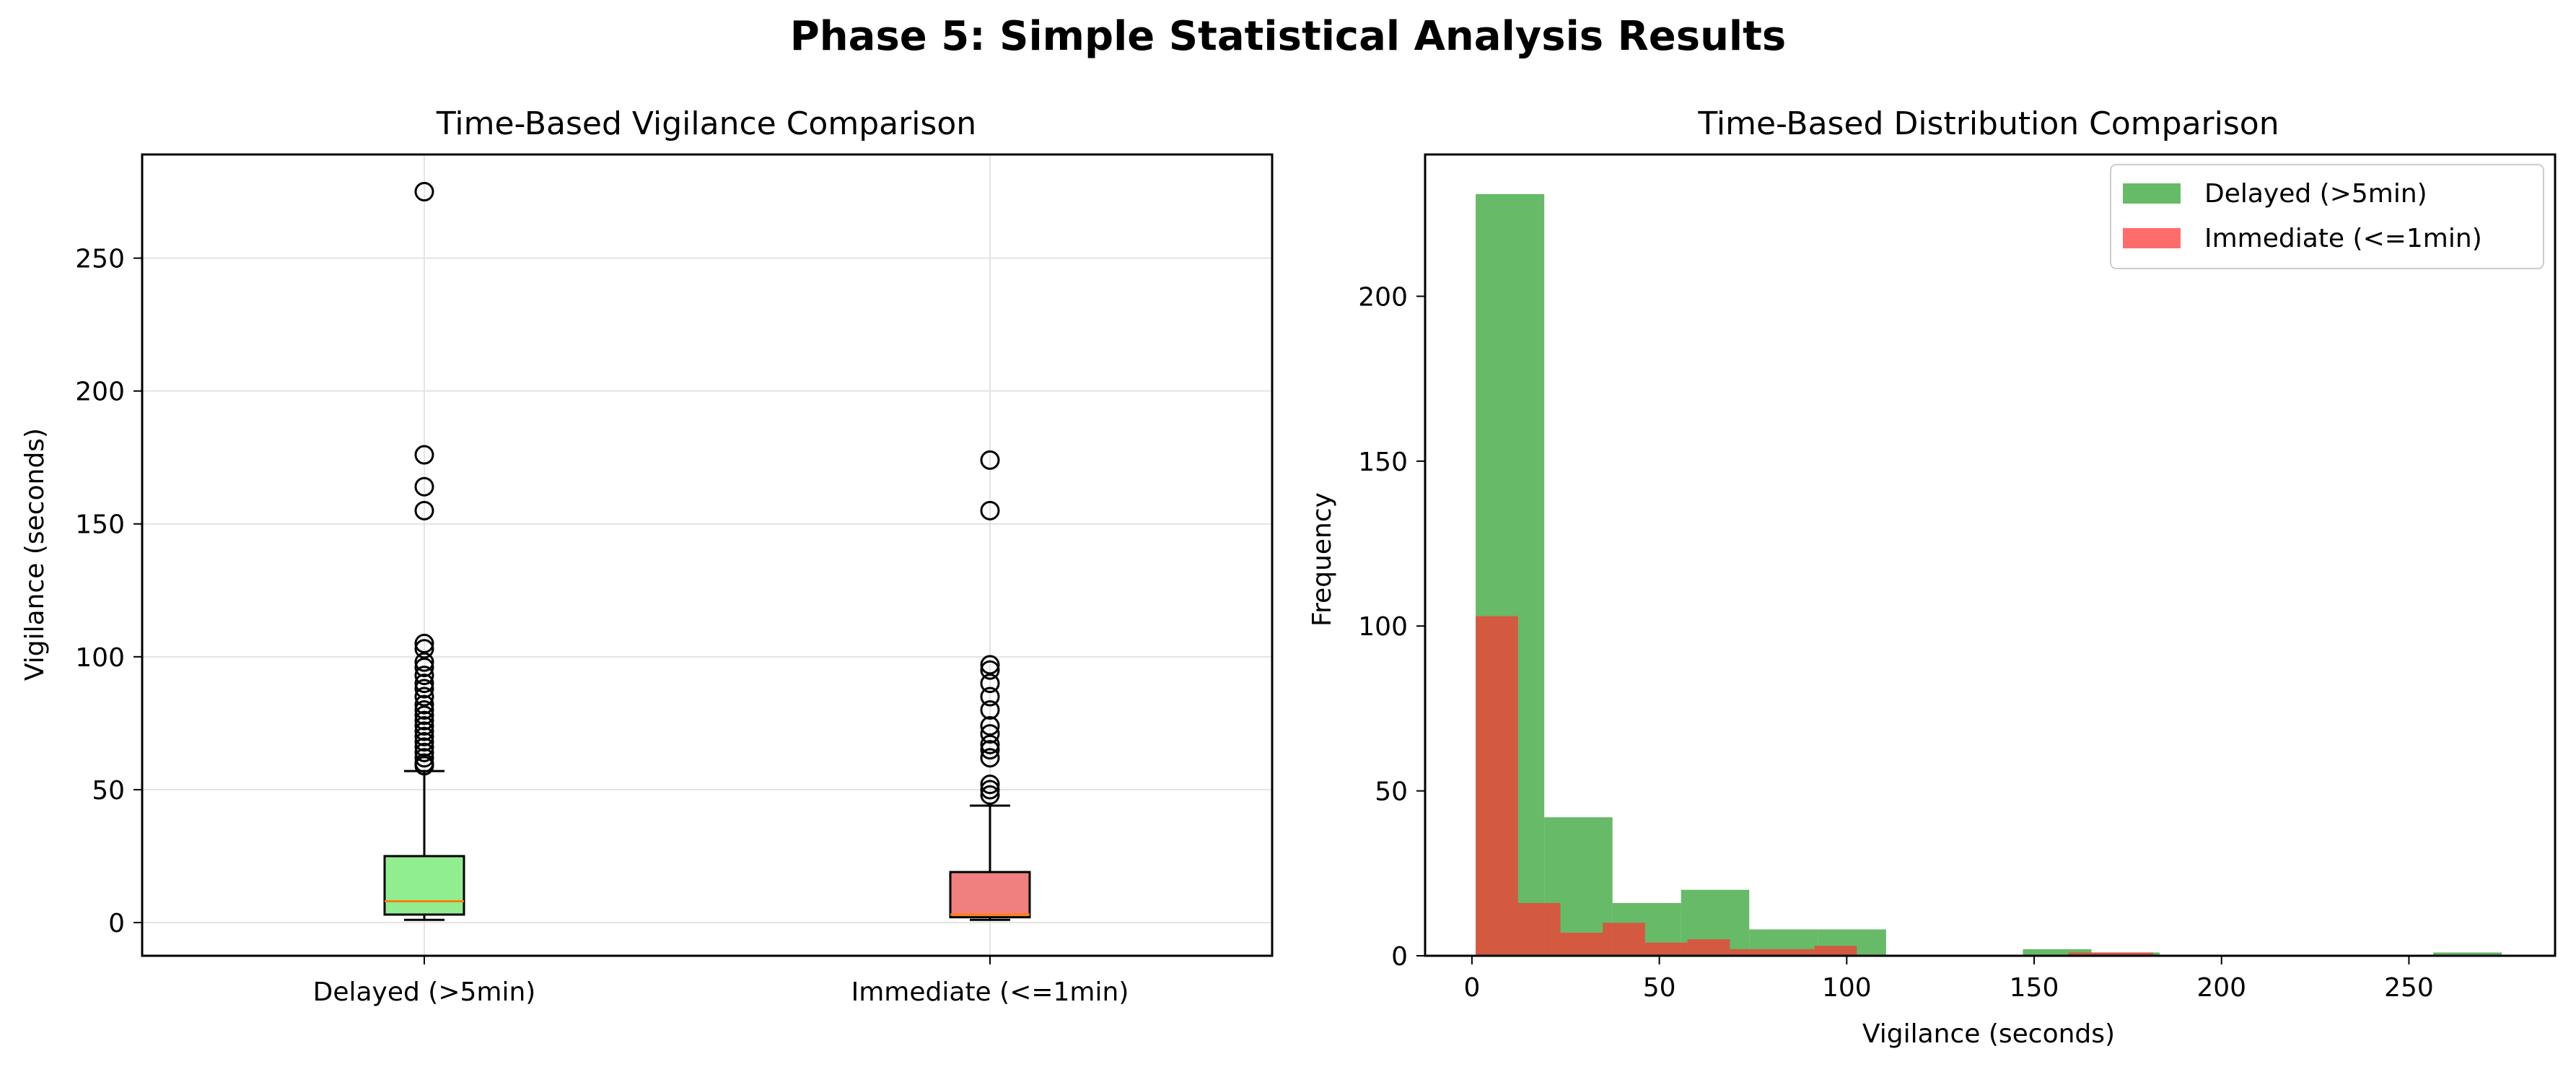  I want to click on y-tick-label: 200, so click(100, 392).